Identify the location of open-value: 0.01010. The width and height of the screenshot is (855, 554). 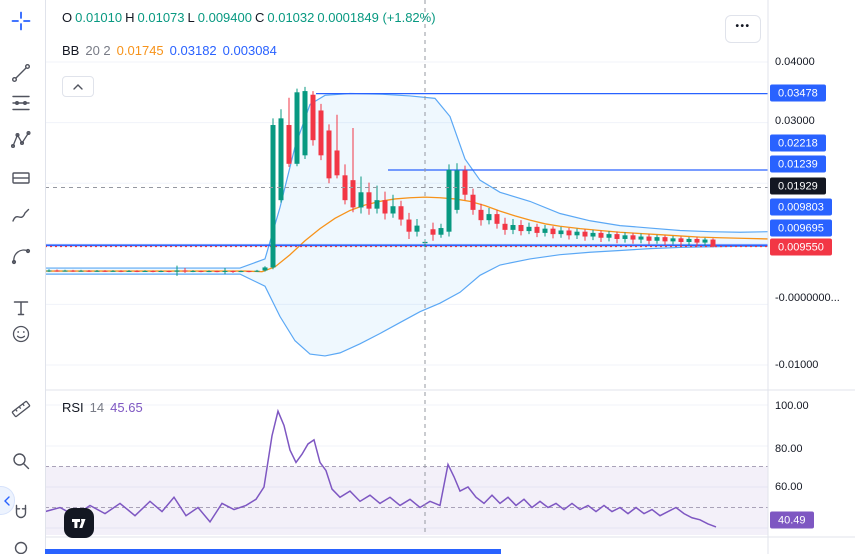
(99, 17).